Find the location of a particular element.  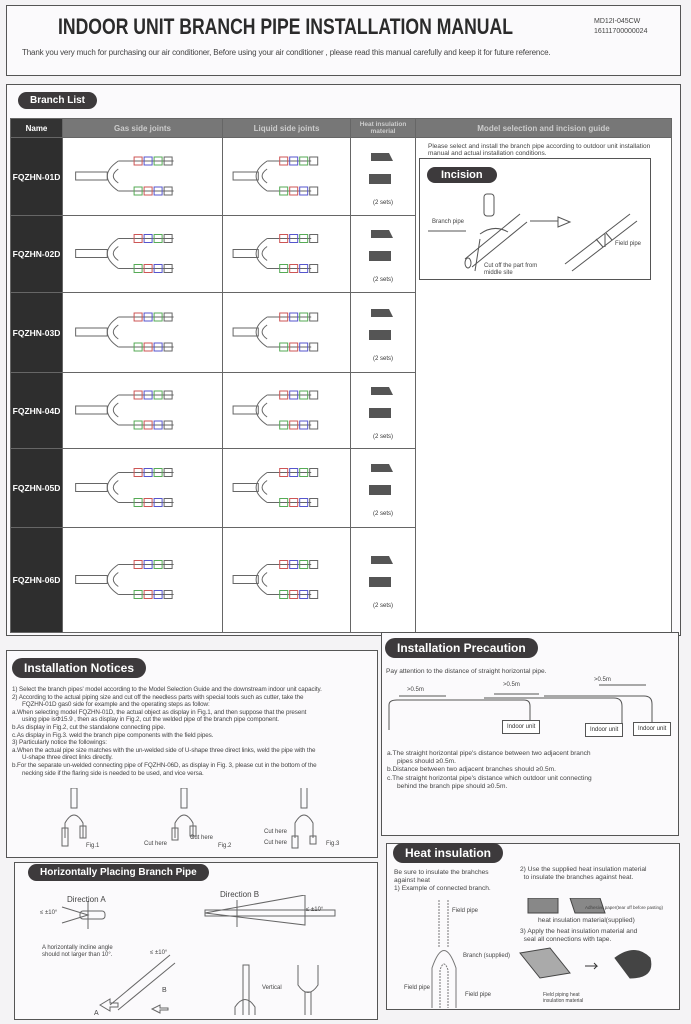

heat-box is located at coordinates (533, 926).